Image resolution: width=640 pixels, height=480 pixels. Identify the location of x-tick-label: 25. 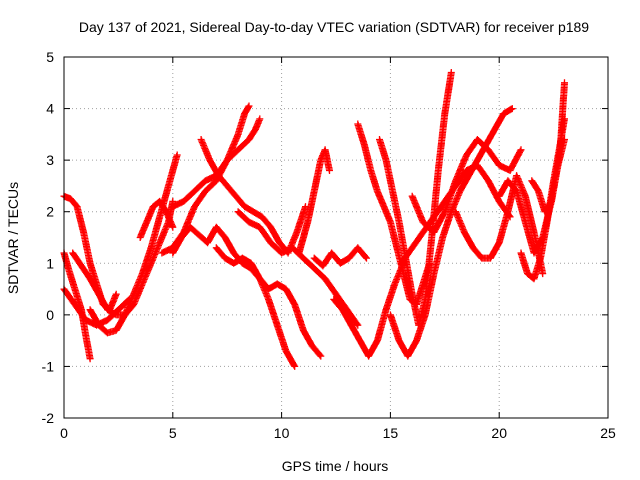
(608, 433).